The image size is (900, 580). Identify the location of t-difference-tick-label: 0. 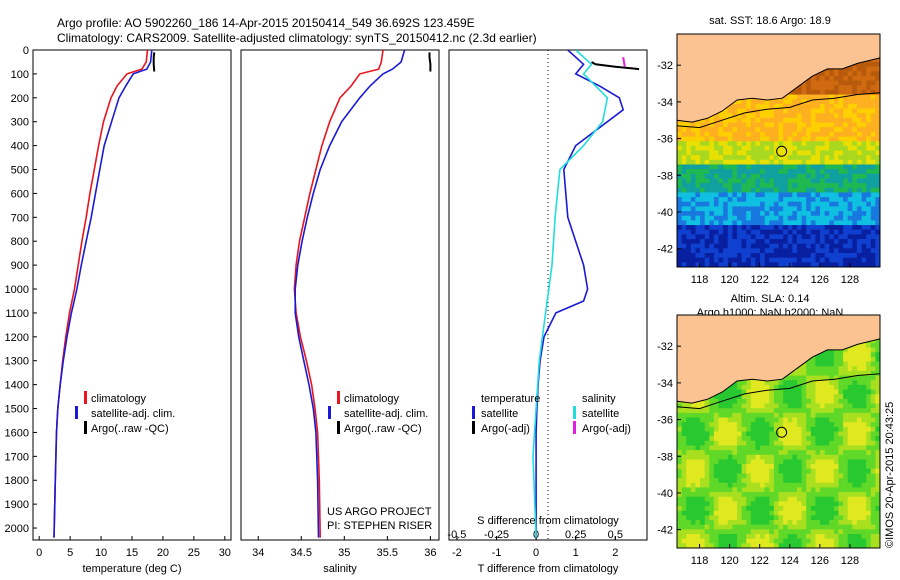
(536, 553).